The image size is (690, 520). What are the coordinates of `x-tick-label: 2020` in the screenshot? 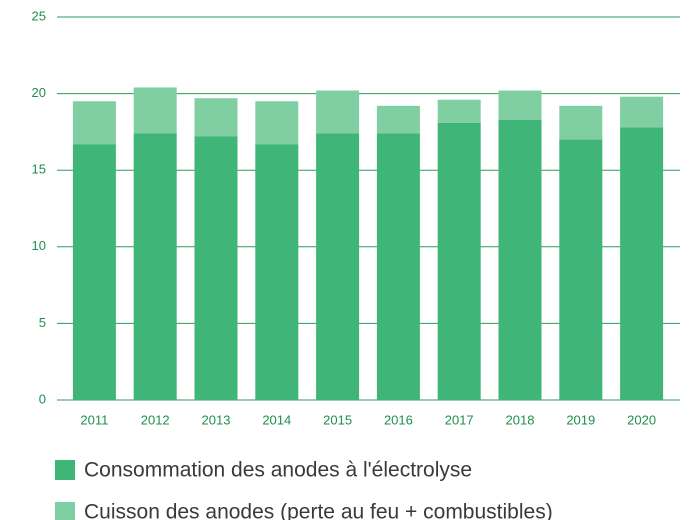 It's located at (641, 419).